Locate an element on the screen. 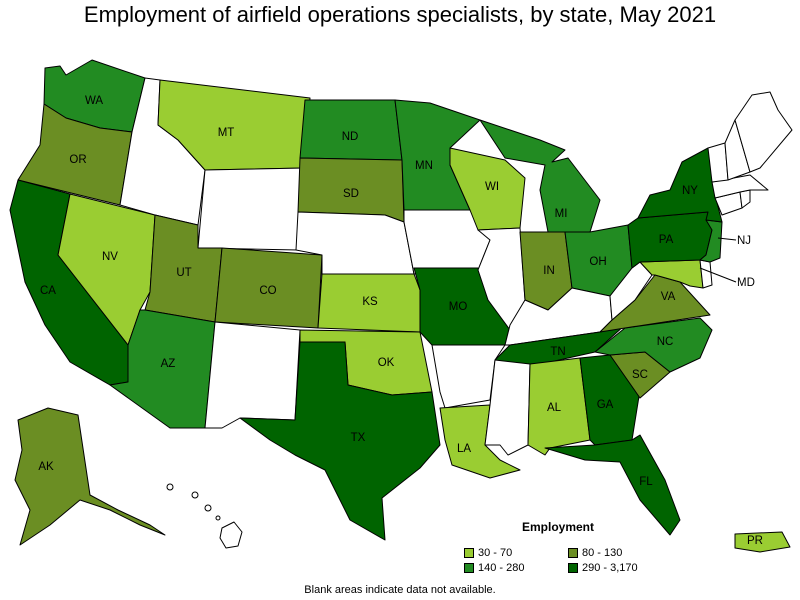 The width and height of the screenshot is (800, 600). label-ok: OK is located at coordinates (386, 363).